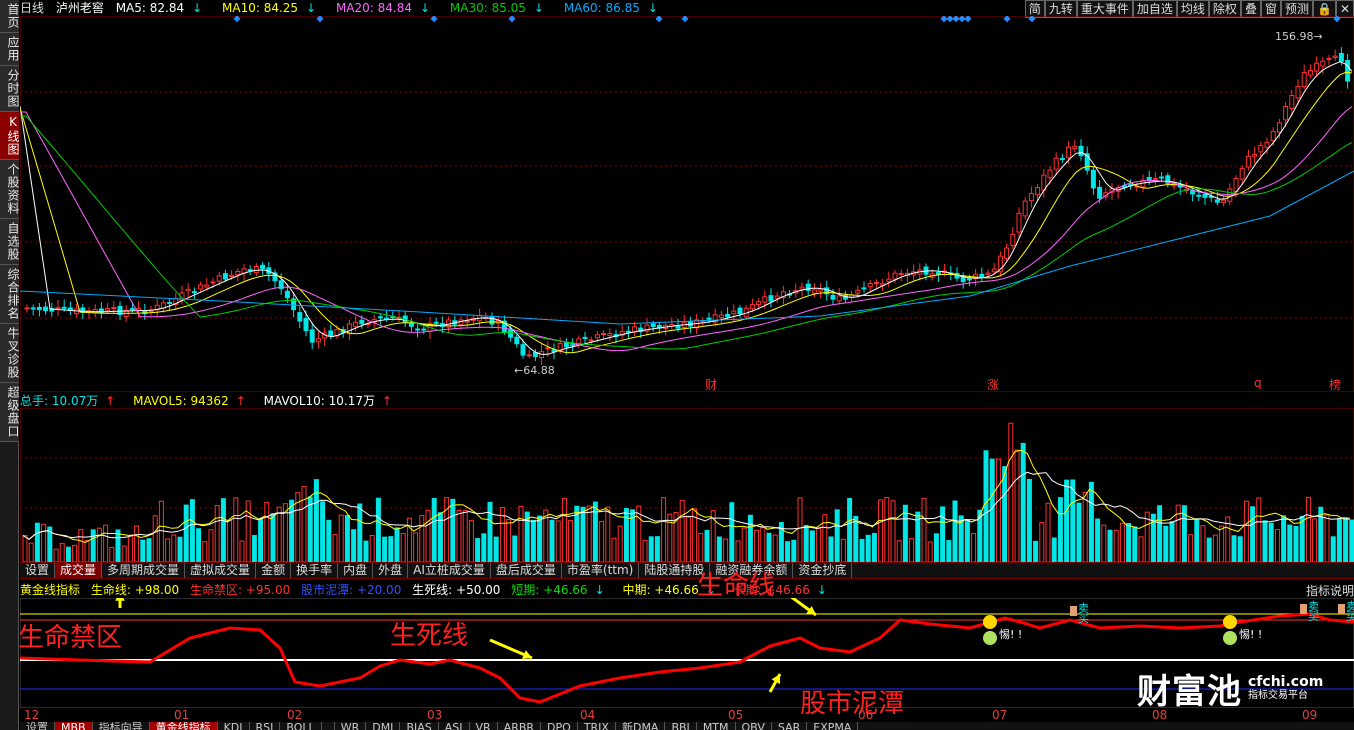 The height and width of the screenshot is (730, 1354). Describe the element at coordinates (1224, 9) in the screenshot. I see `toolbar-button-5: 除权` at that location.